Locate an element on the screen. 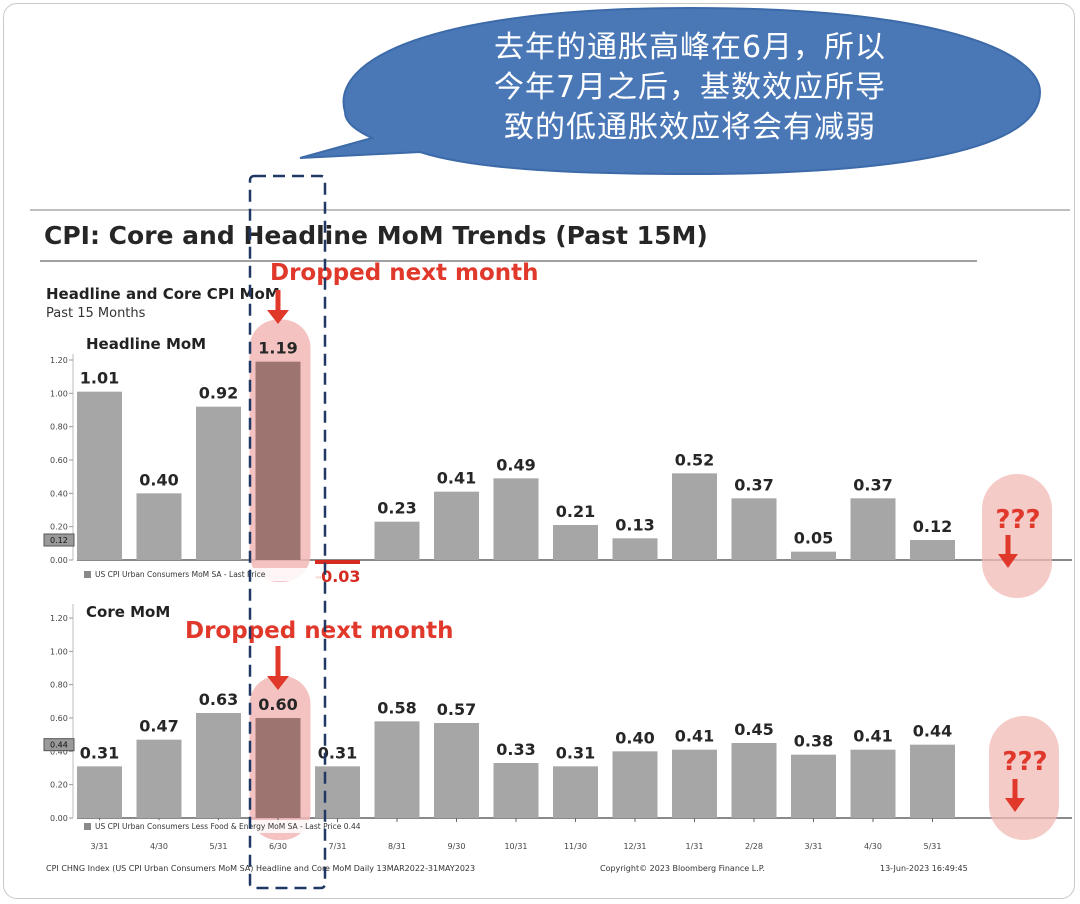 The image size is (1080, 904). x-tick-label: 11/30 is located at coordinates (575, 846).